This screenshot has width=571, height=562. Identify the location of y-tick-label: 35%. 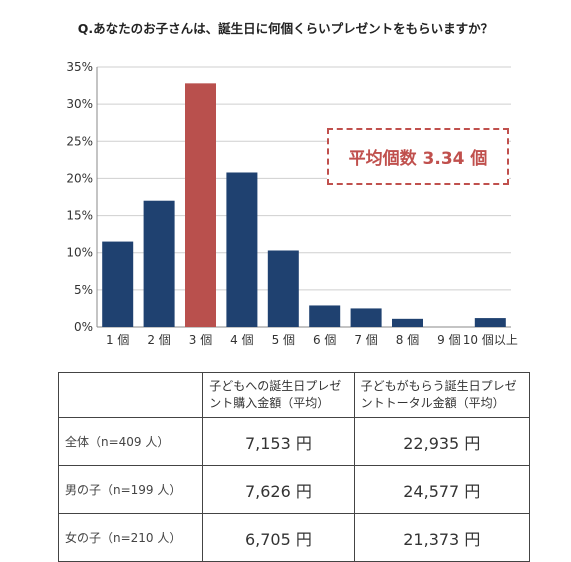
(79, 67).